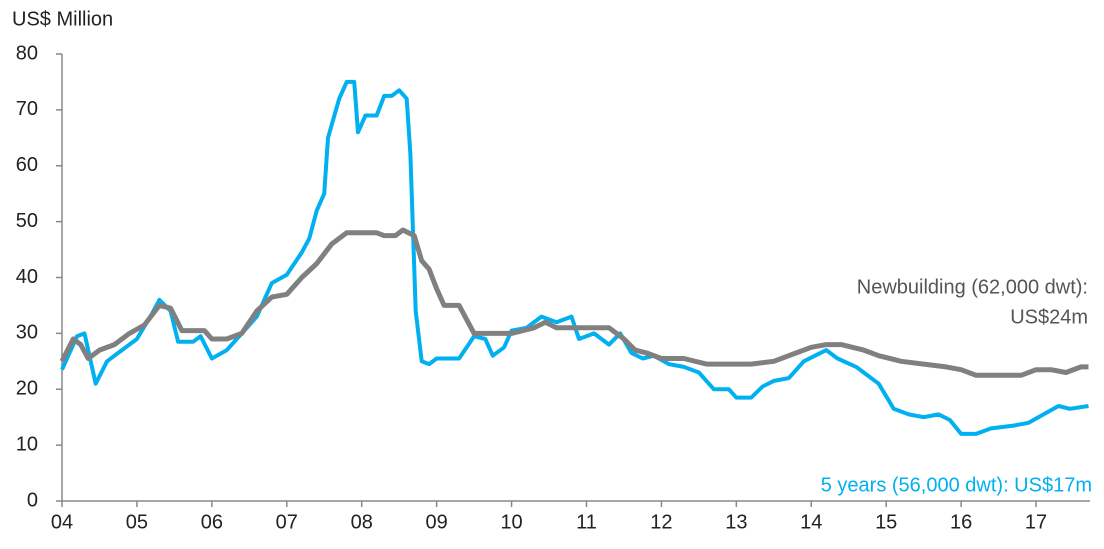  Describe the element at coordinates (27, 277) in the screenshot. I see `y-tick-label: 40` at that location.